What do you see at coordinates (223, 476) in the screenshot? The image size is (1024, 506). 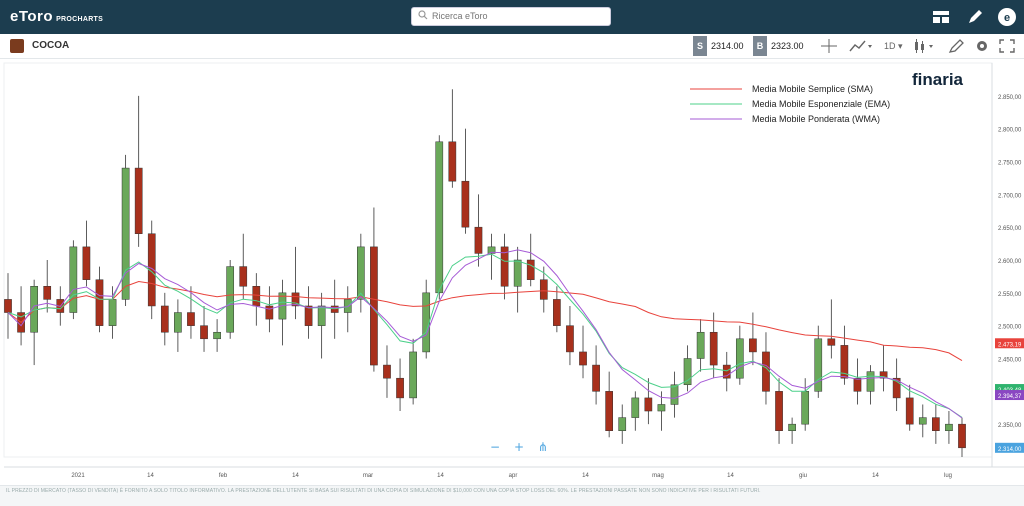 I see `x-tick-label: feb` at bounding box center [223, 476].